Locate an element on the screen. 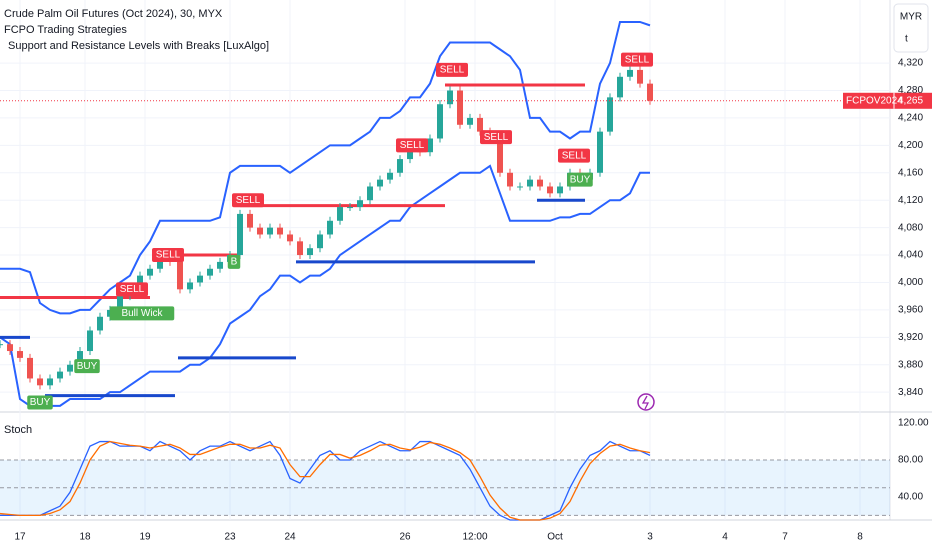  stoch-tick-label: 80.00 is located at coordinates (910, 460).